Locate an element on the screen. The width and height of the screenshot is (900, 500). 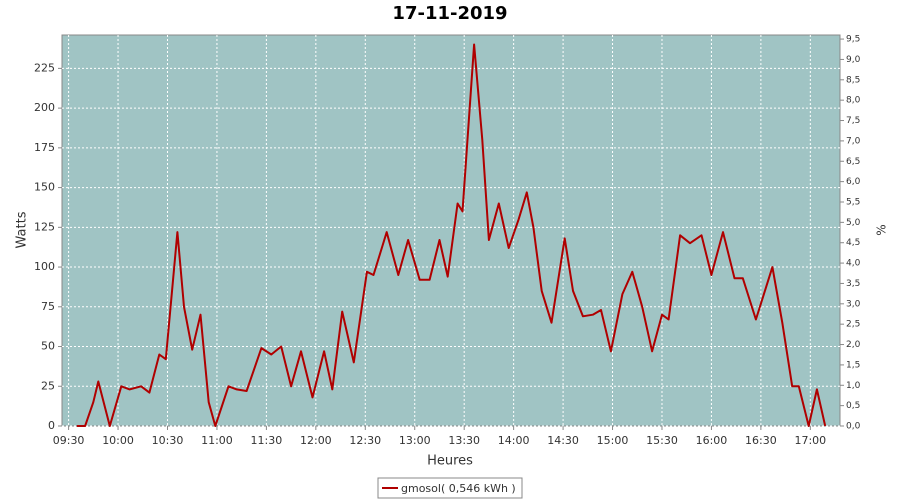
y2-tick-label: 0,0 is located at coordinates (853, 427).